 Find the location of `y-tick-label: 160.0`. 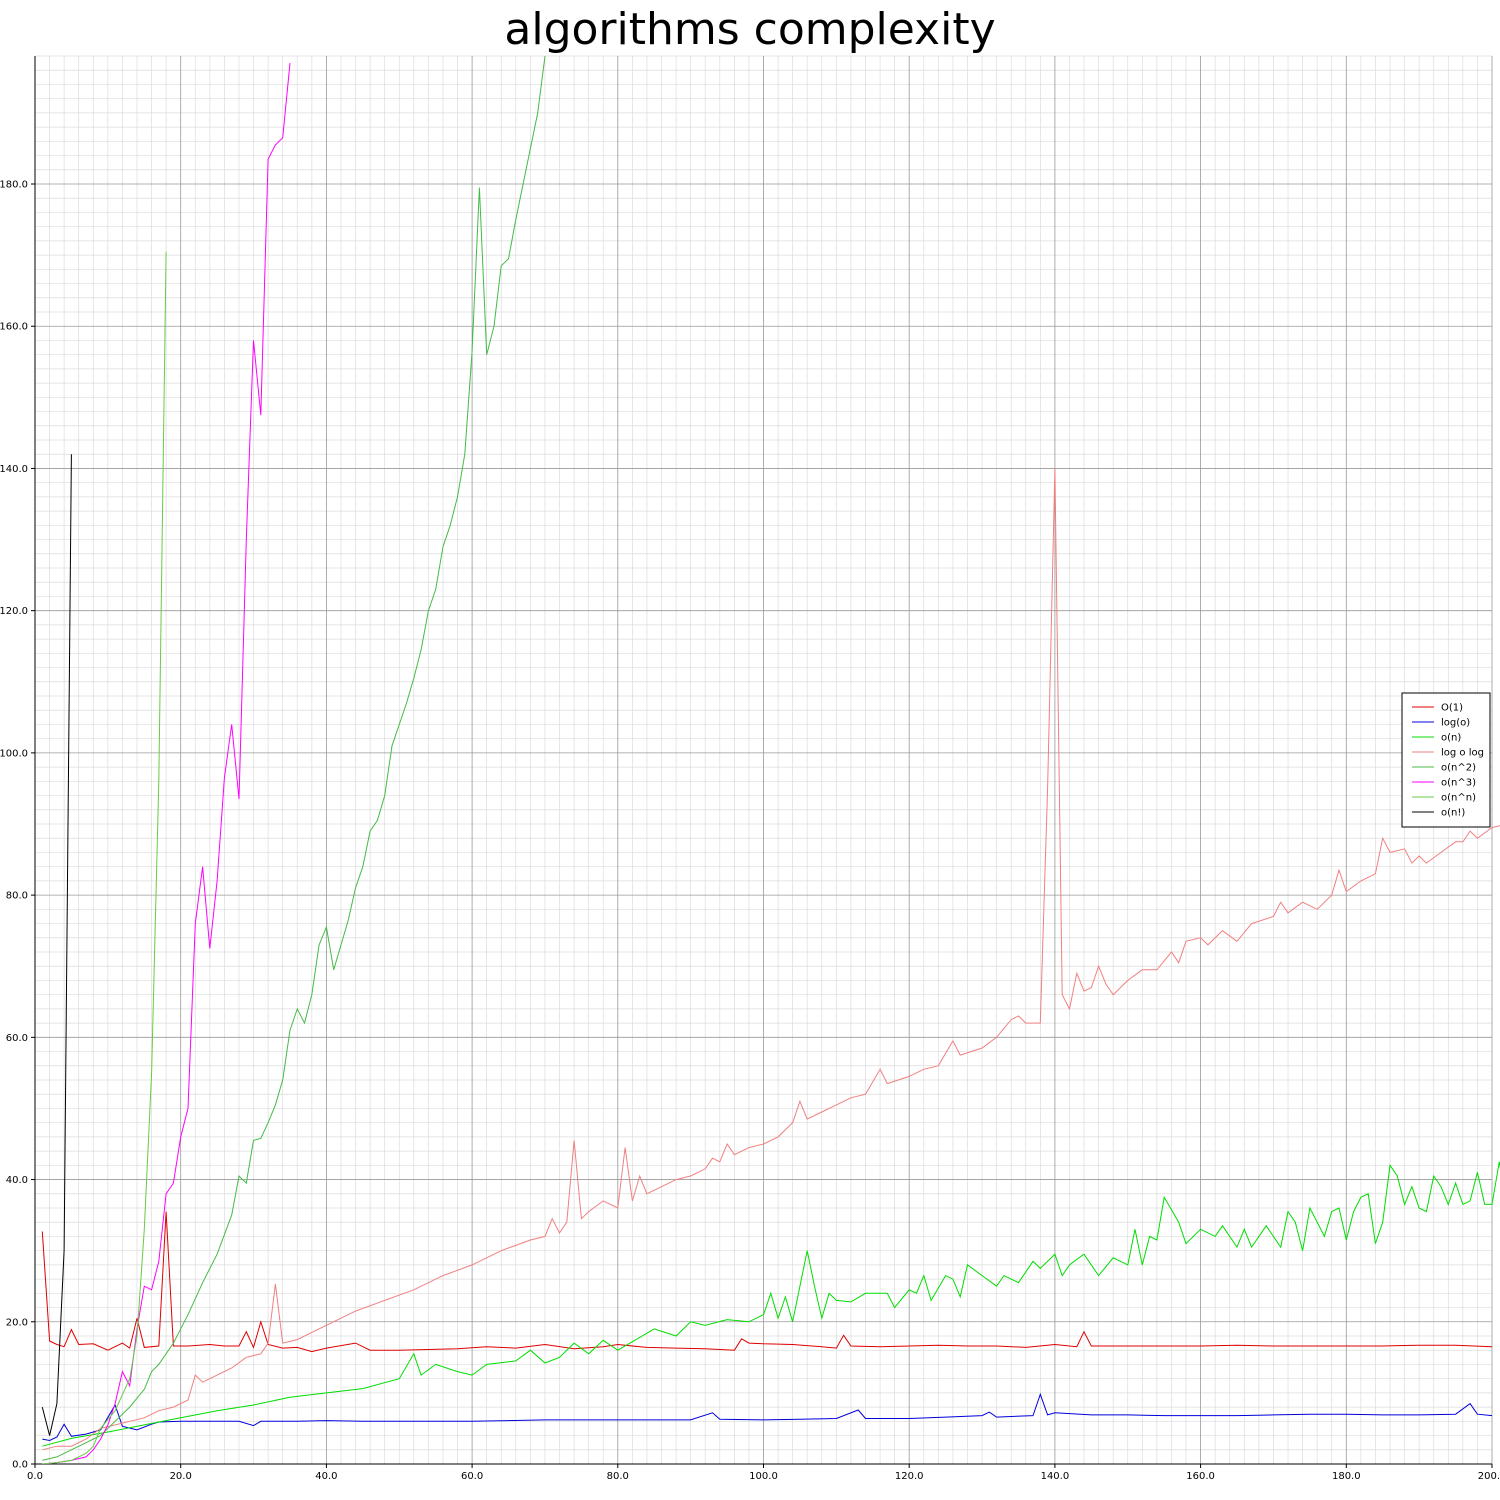

y-tick-label: 160.0 is located at coordinates (14, 327).